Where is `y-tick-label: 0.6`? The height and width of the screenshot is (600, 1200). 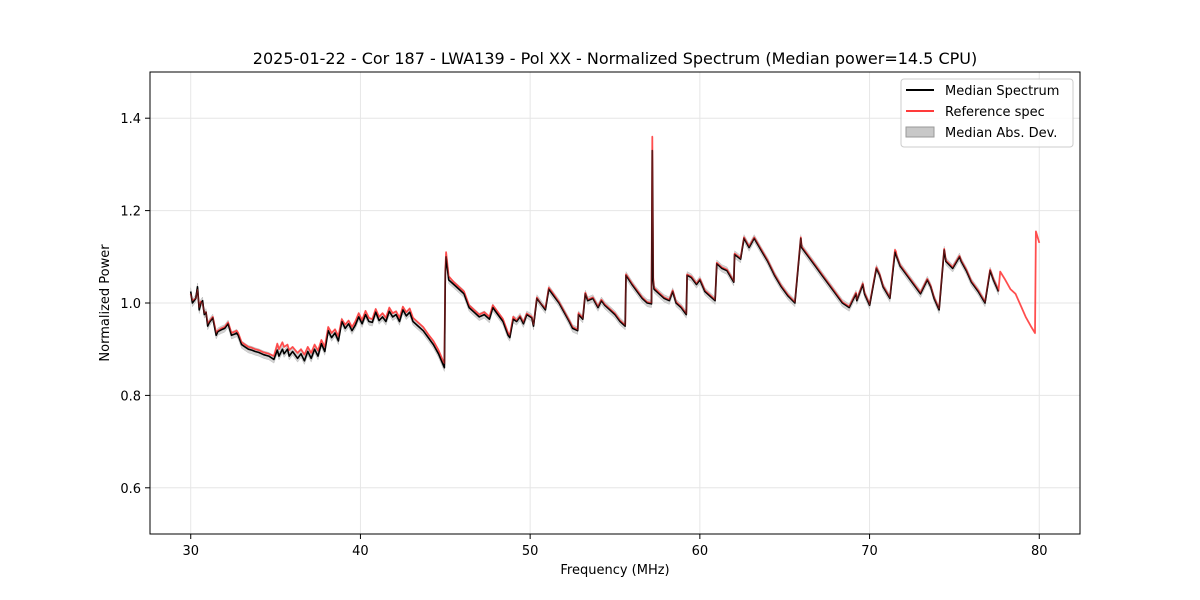
y-tick-label: 0.6 is located at coordinates (130, 489).